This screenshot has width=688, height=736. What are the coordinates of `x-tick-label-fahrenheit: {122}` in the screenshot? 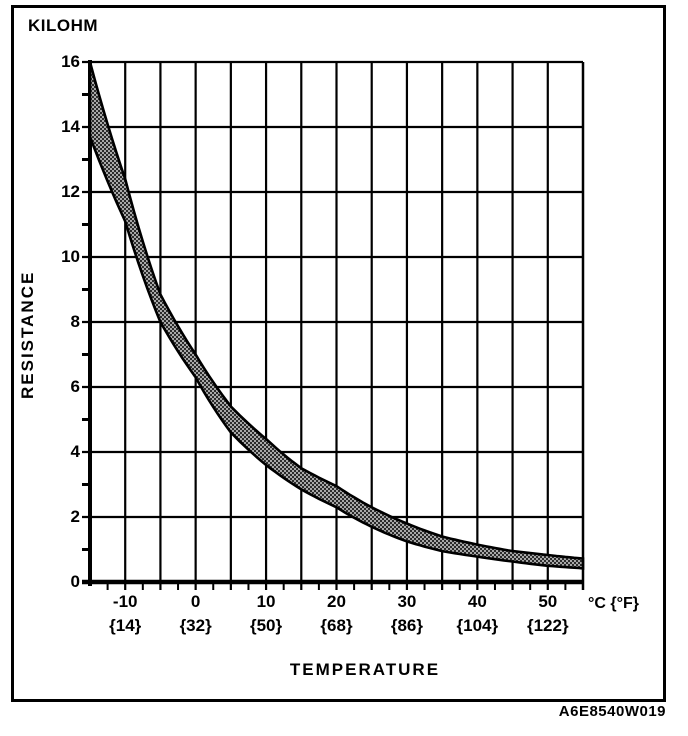 It's located at (547, 625).